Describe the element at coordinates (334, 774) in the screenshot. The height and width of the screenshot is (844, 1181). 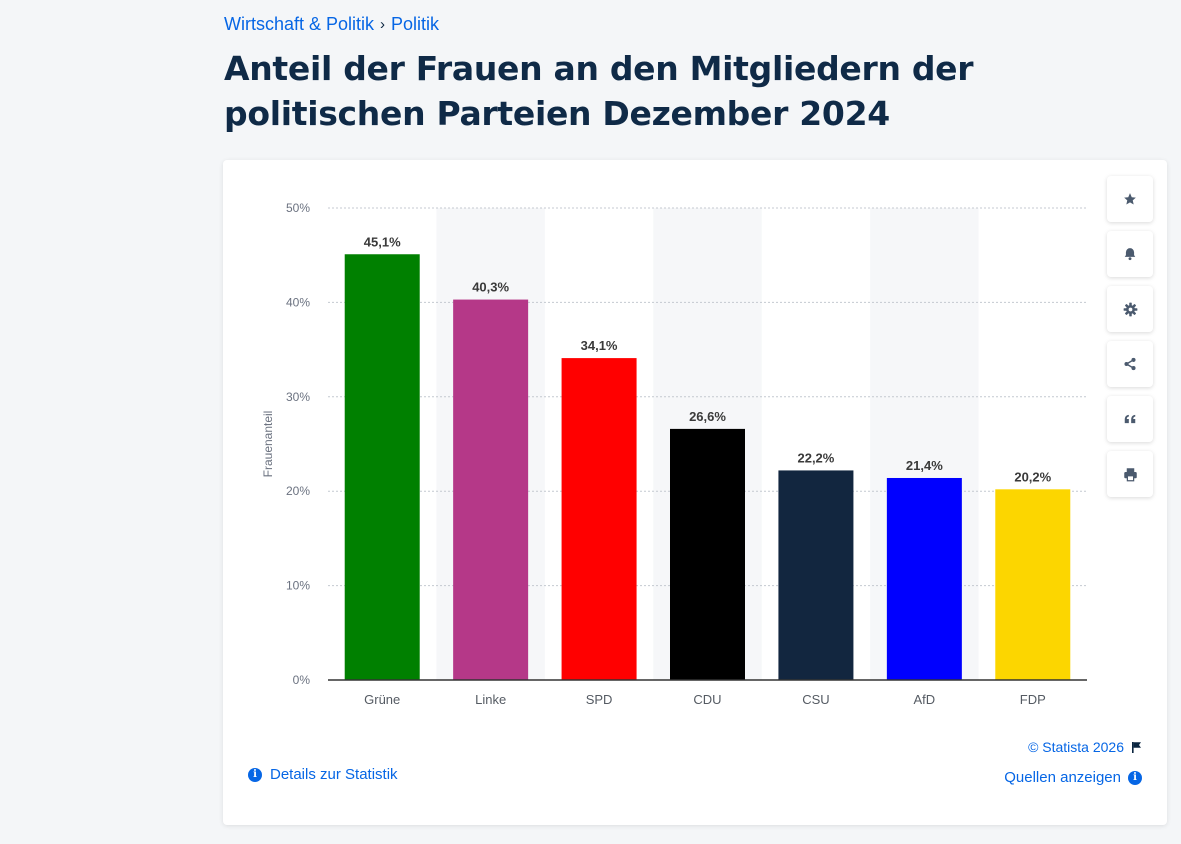
I see `details-label: Details zur Statistik` at that location.